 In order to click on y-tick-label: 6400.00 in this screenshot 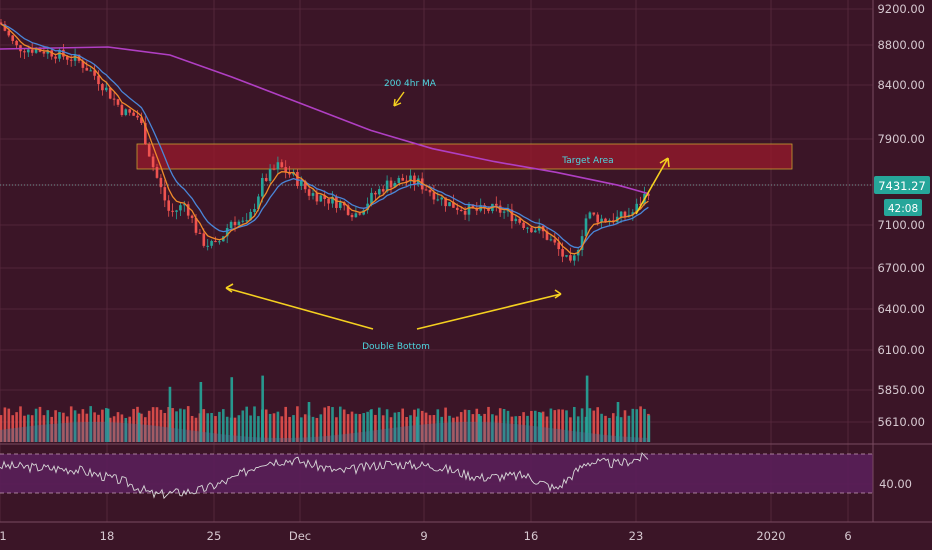, I will do `click(901, 309)`.